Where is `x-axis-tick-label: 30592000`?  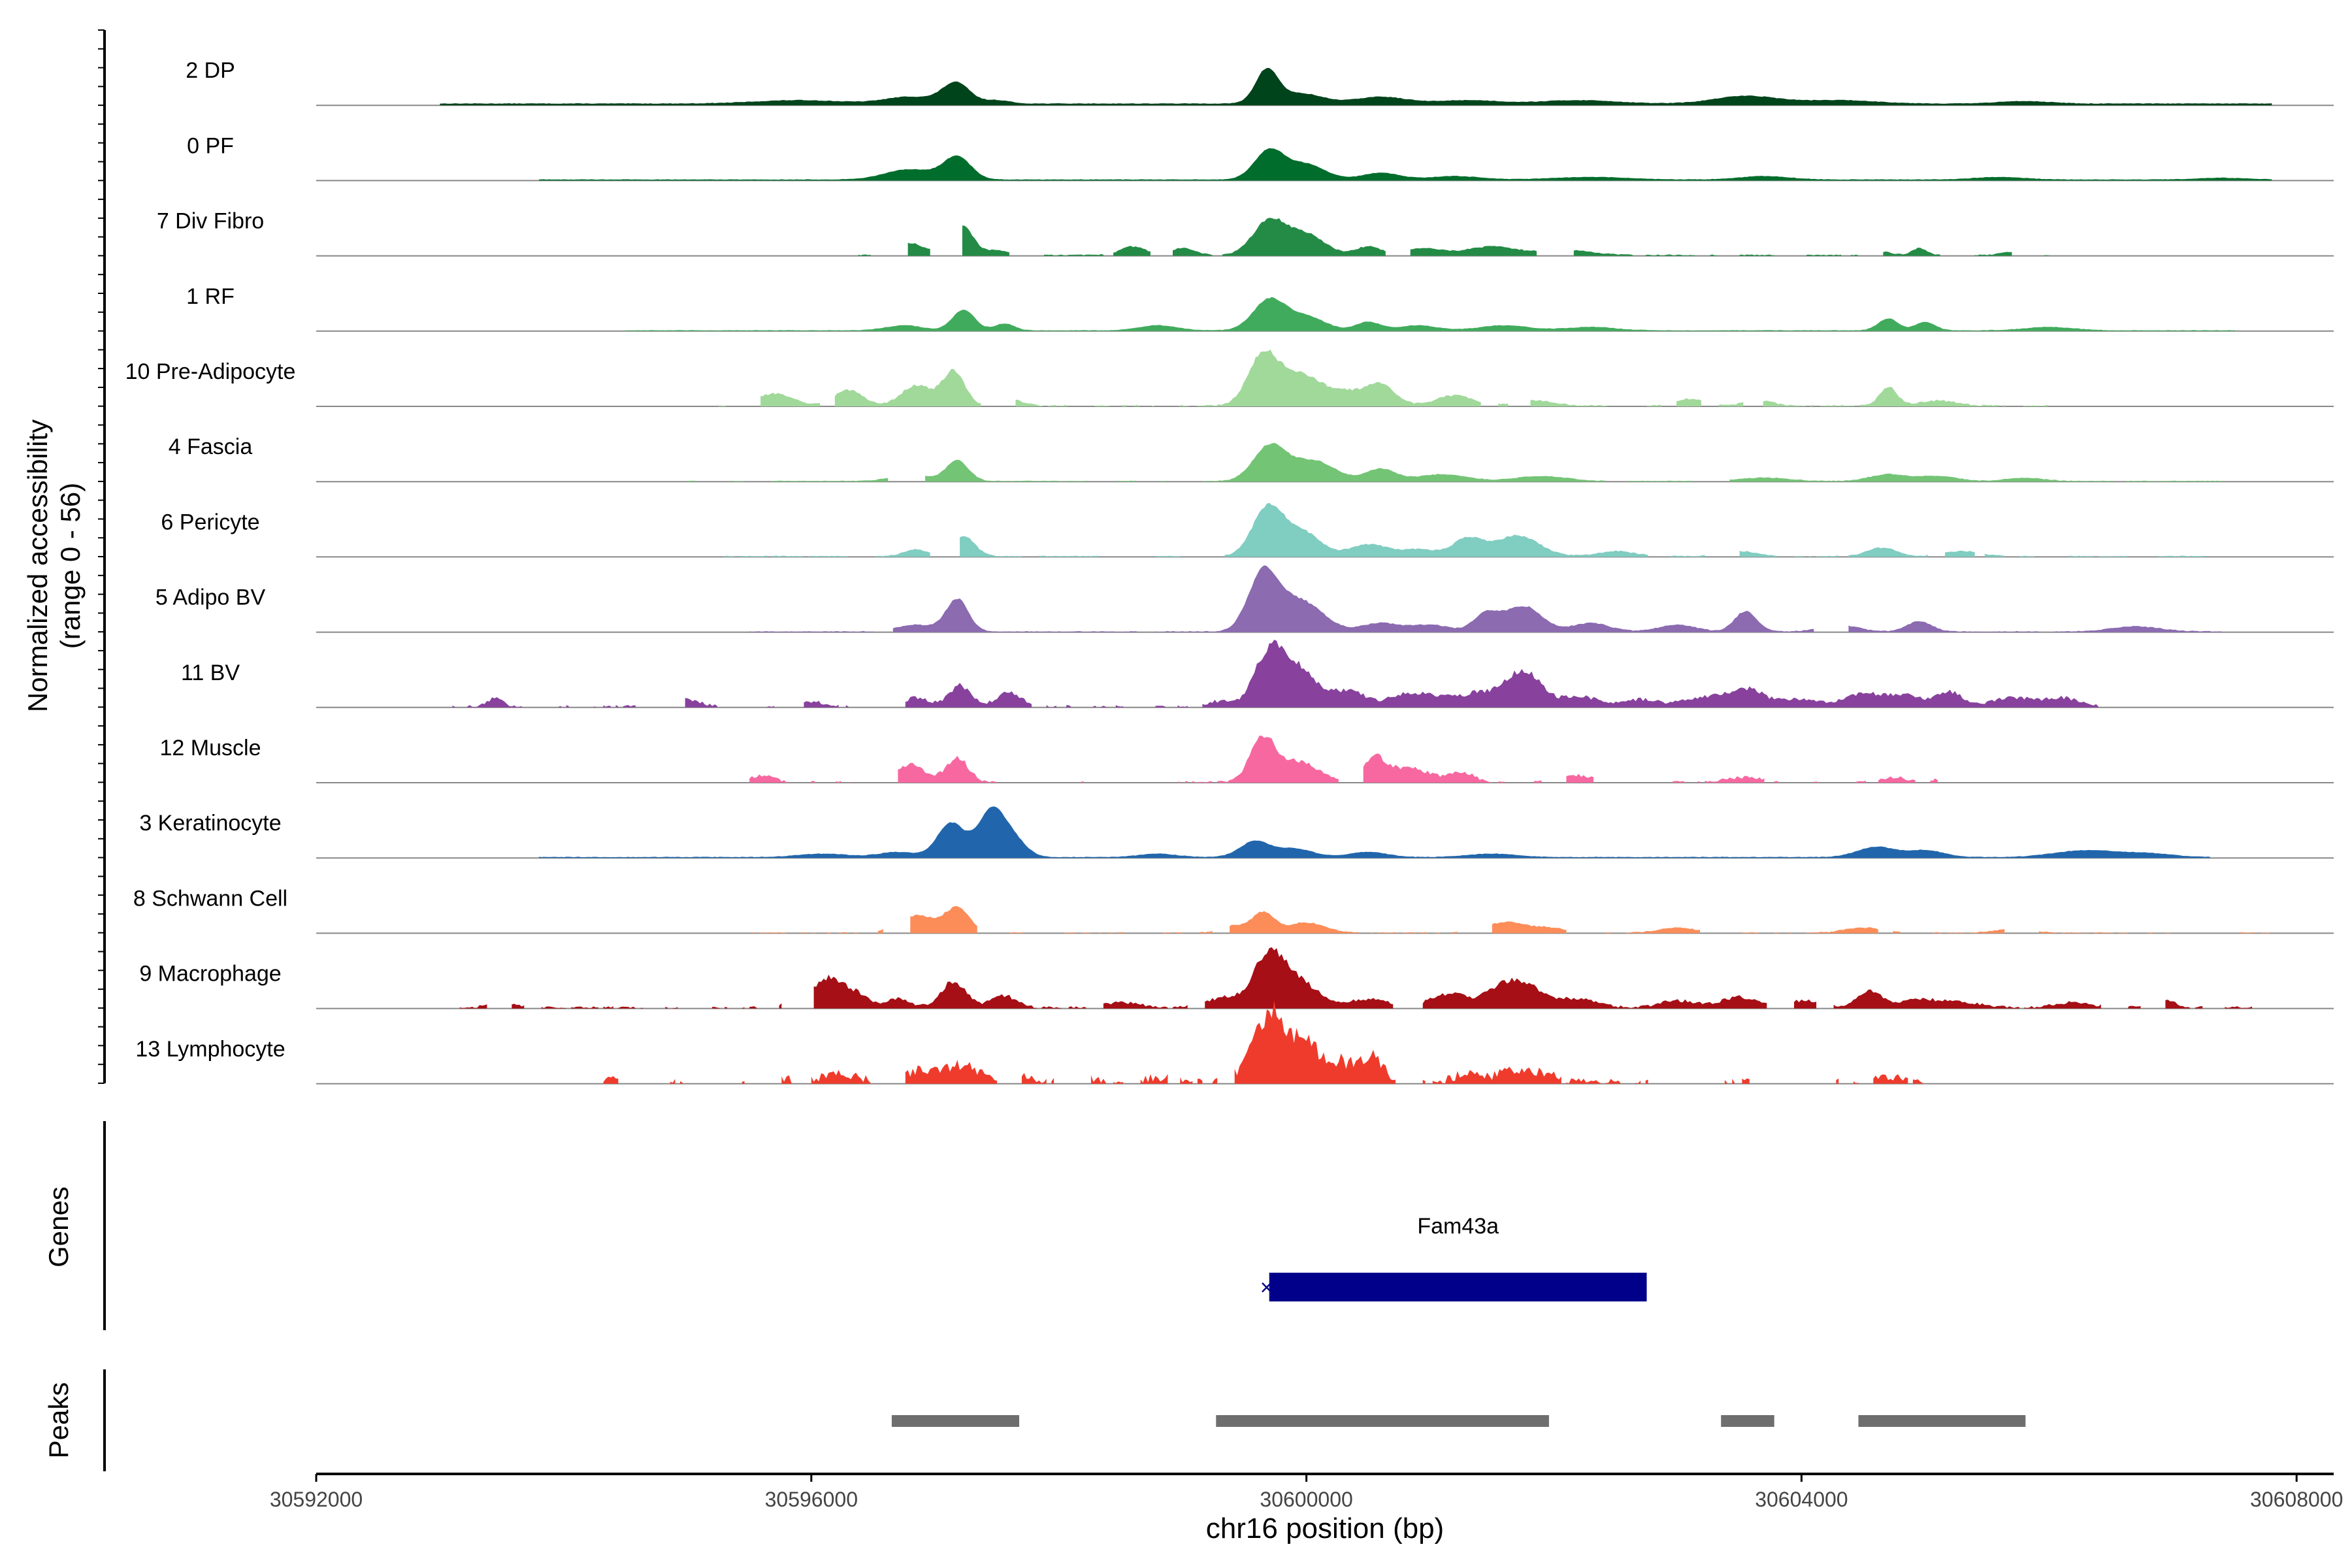
x-axis-tick-label: 30592000 is located at coordinates (316, 1499).